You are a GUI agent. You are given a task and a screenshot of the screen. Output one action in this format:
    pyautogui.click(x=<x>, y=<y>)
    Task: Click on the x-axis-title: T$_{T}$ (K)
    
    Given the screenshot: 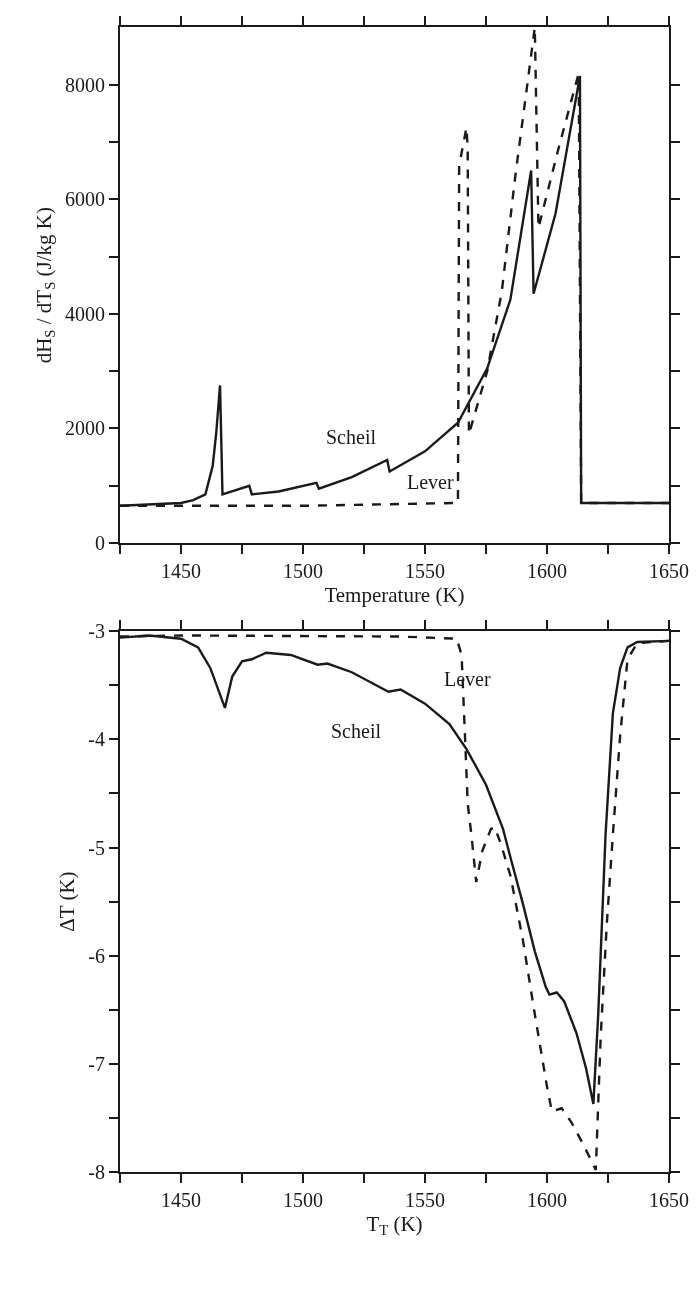 What is the action you would take?
    pyautogui.click(x=394, y=1225)
    